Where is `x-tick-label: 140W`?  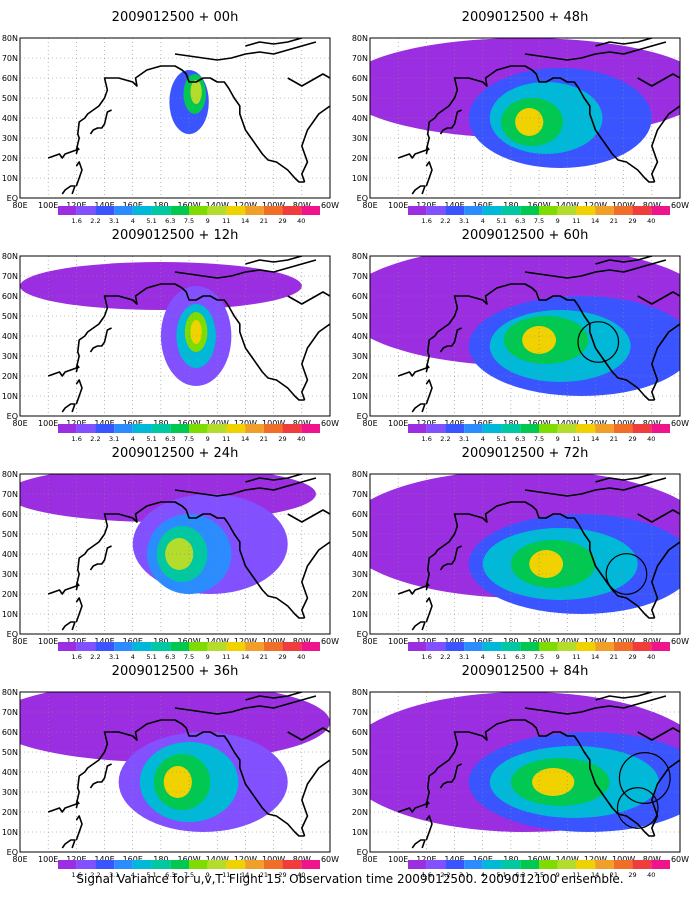 x-tick-label: 140W is located at coordinates (217, 205).